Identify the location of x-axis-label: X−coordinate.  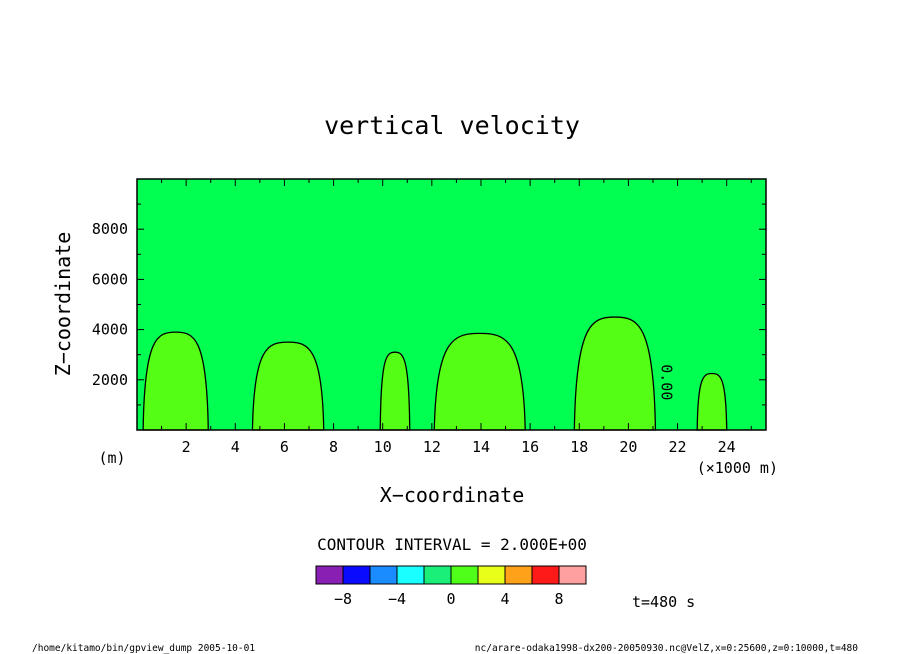
(452, 495).